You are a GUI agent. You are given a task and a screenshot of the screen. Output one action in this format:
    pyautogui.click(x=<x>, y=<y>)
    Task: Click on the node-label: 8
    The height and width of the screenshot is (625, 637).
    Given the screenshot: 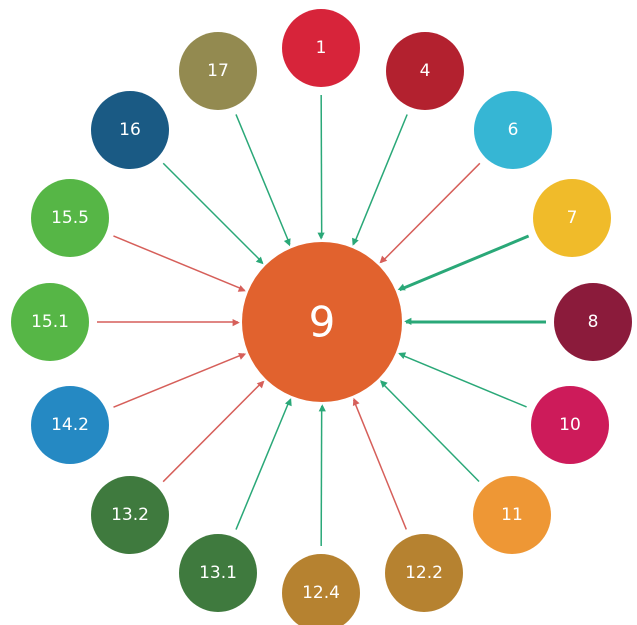 What is the action you would take?
    pyautogui.click(x=593, y=322)
    